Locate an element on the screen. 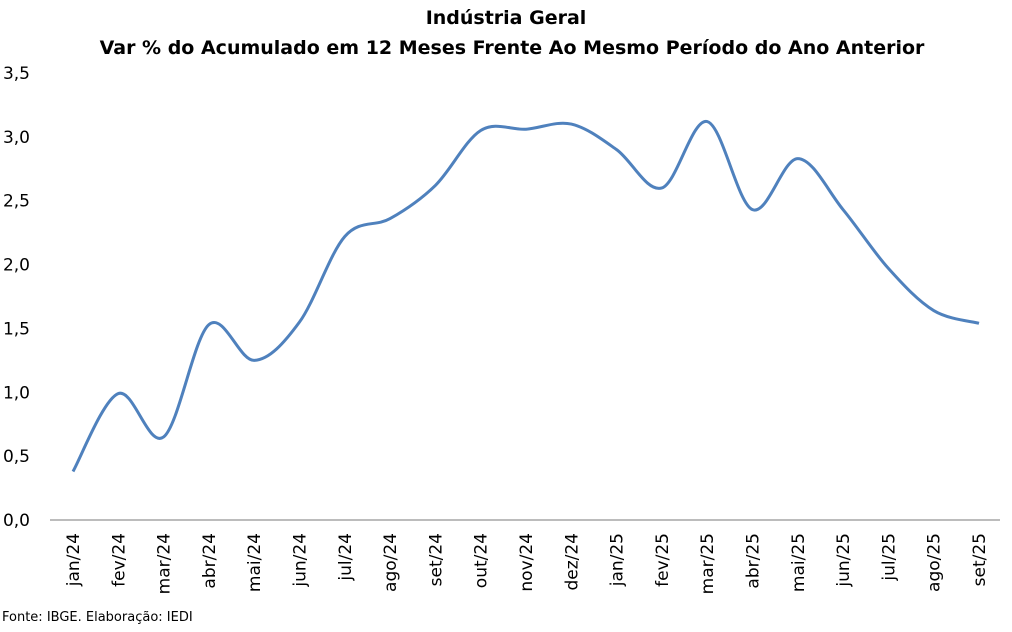 The image size is (1012, 632). y-tick-label: 0,0 is located at coordinates (16, 521).